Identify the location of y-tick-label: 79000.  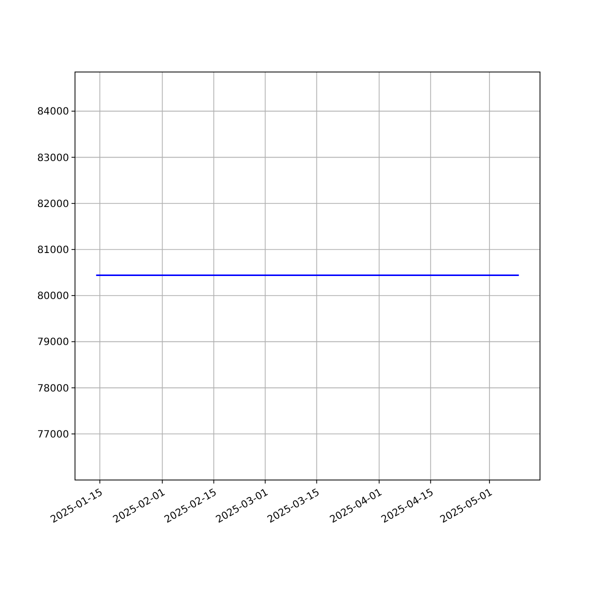
(53, 342).